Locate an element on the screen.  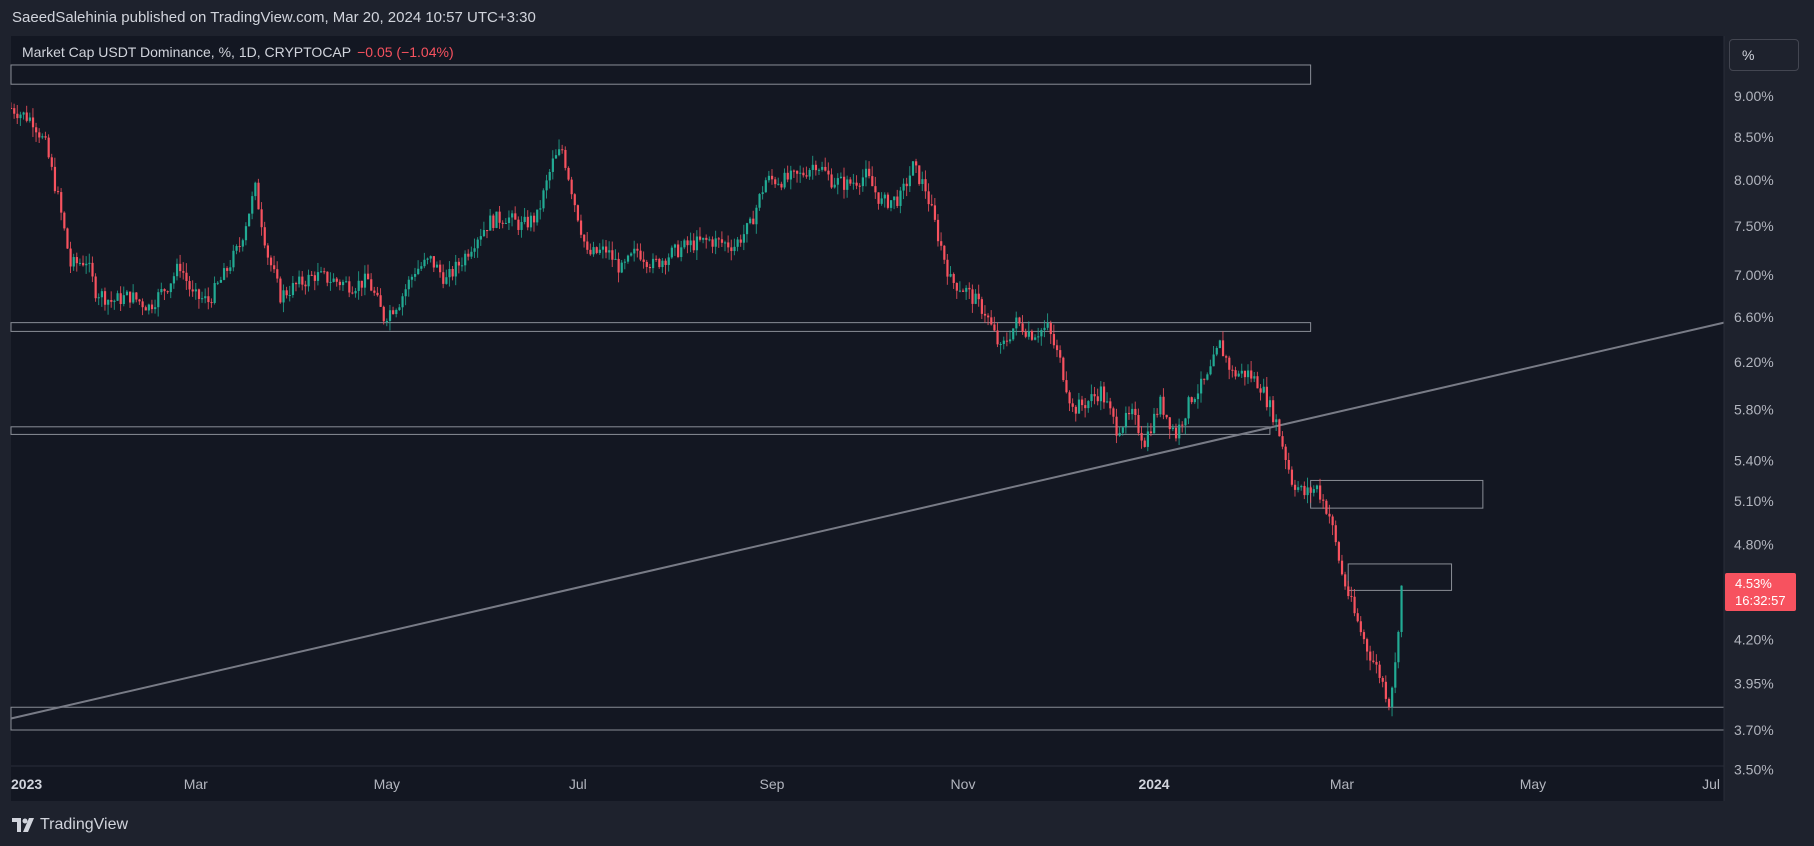
time-axis: 2023 Mar May Jul Sep Nov 2024 Mar May Jul is located at coordinates (865, 784).